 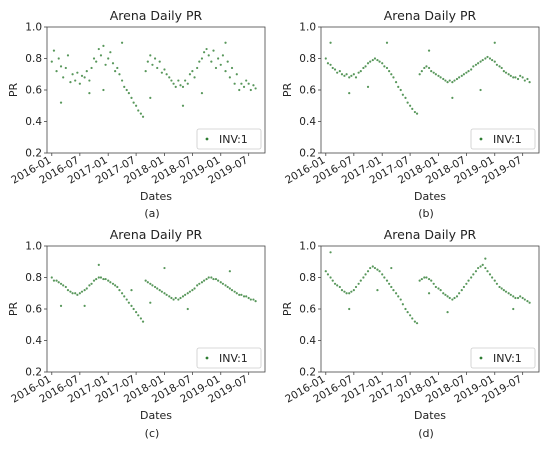 I want to click on chart-title-c: Arena Daily PR, so click(x=156, y=234).